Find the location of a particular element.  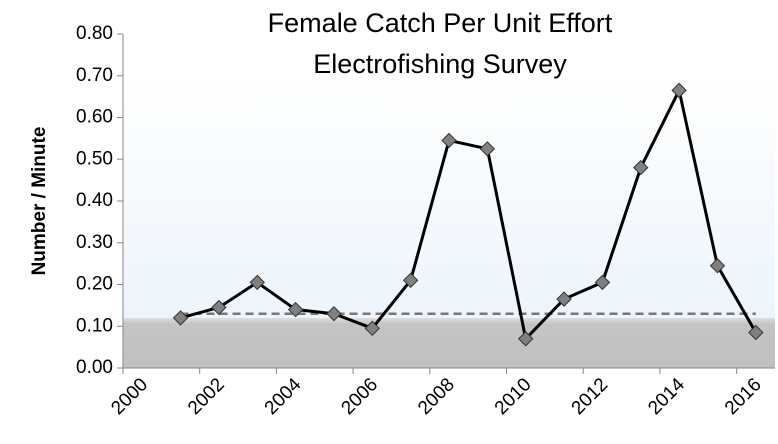

y-tick-label: 0.50 is located at coordinates (94, 158).